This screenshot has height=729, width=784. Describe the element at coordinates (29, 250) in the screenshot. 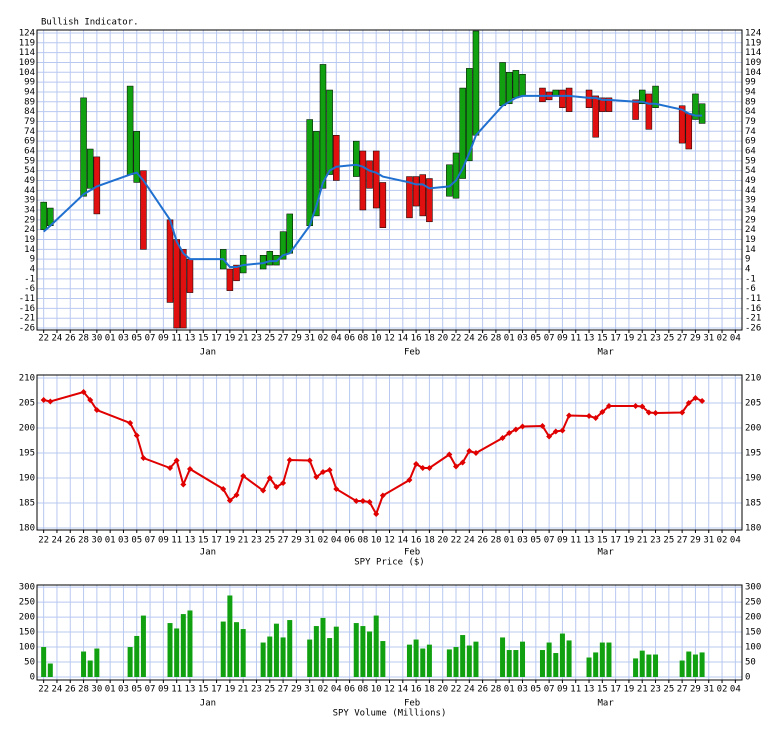

I see `y-tick-label: 14` at that location.